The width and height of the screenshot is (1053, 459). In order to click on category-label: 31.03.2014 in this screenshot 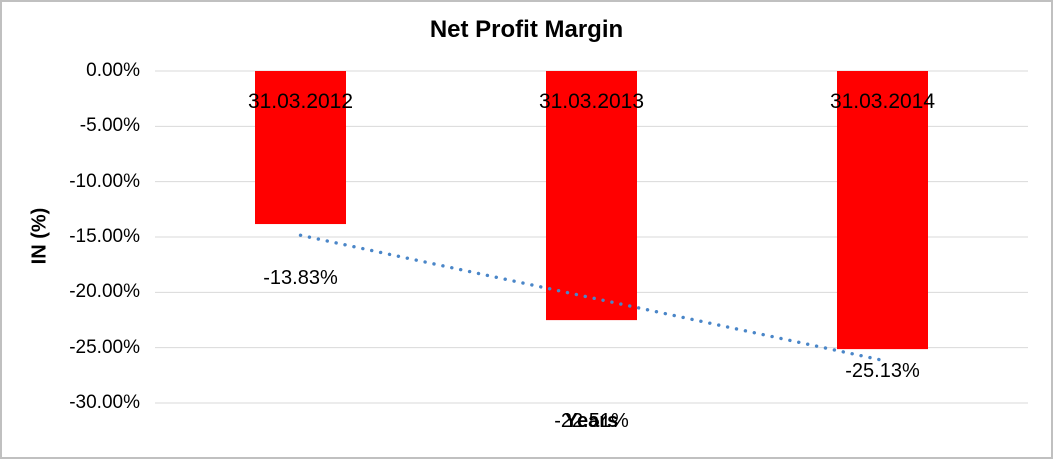, I will do `click(882, 101)`.